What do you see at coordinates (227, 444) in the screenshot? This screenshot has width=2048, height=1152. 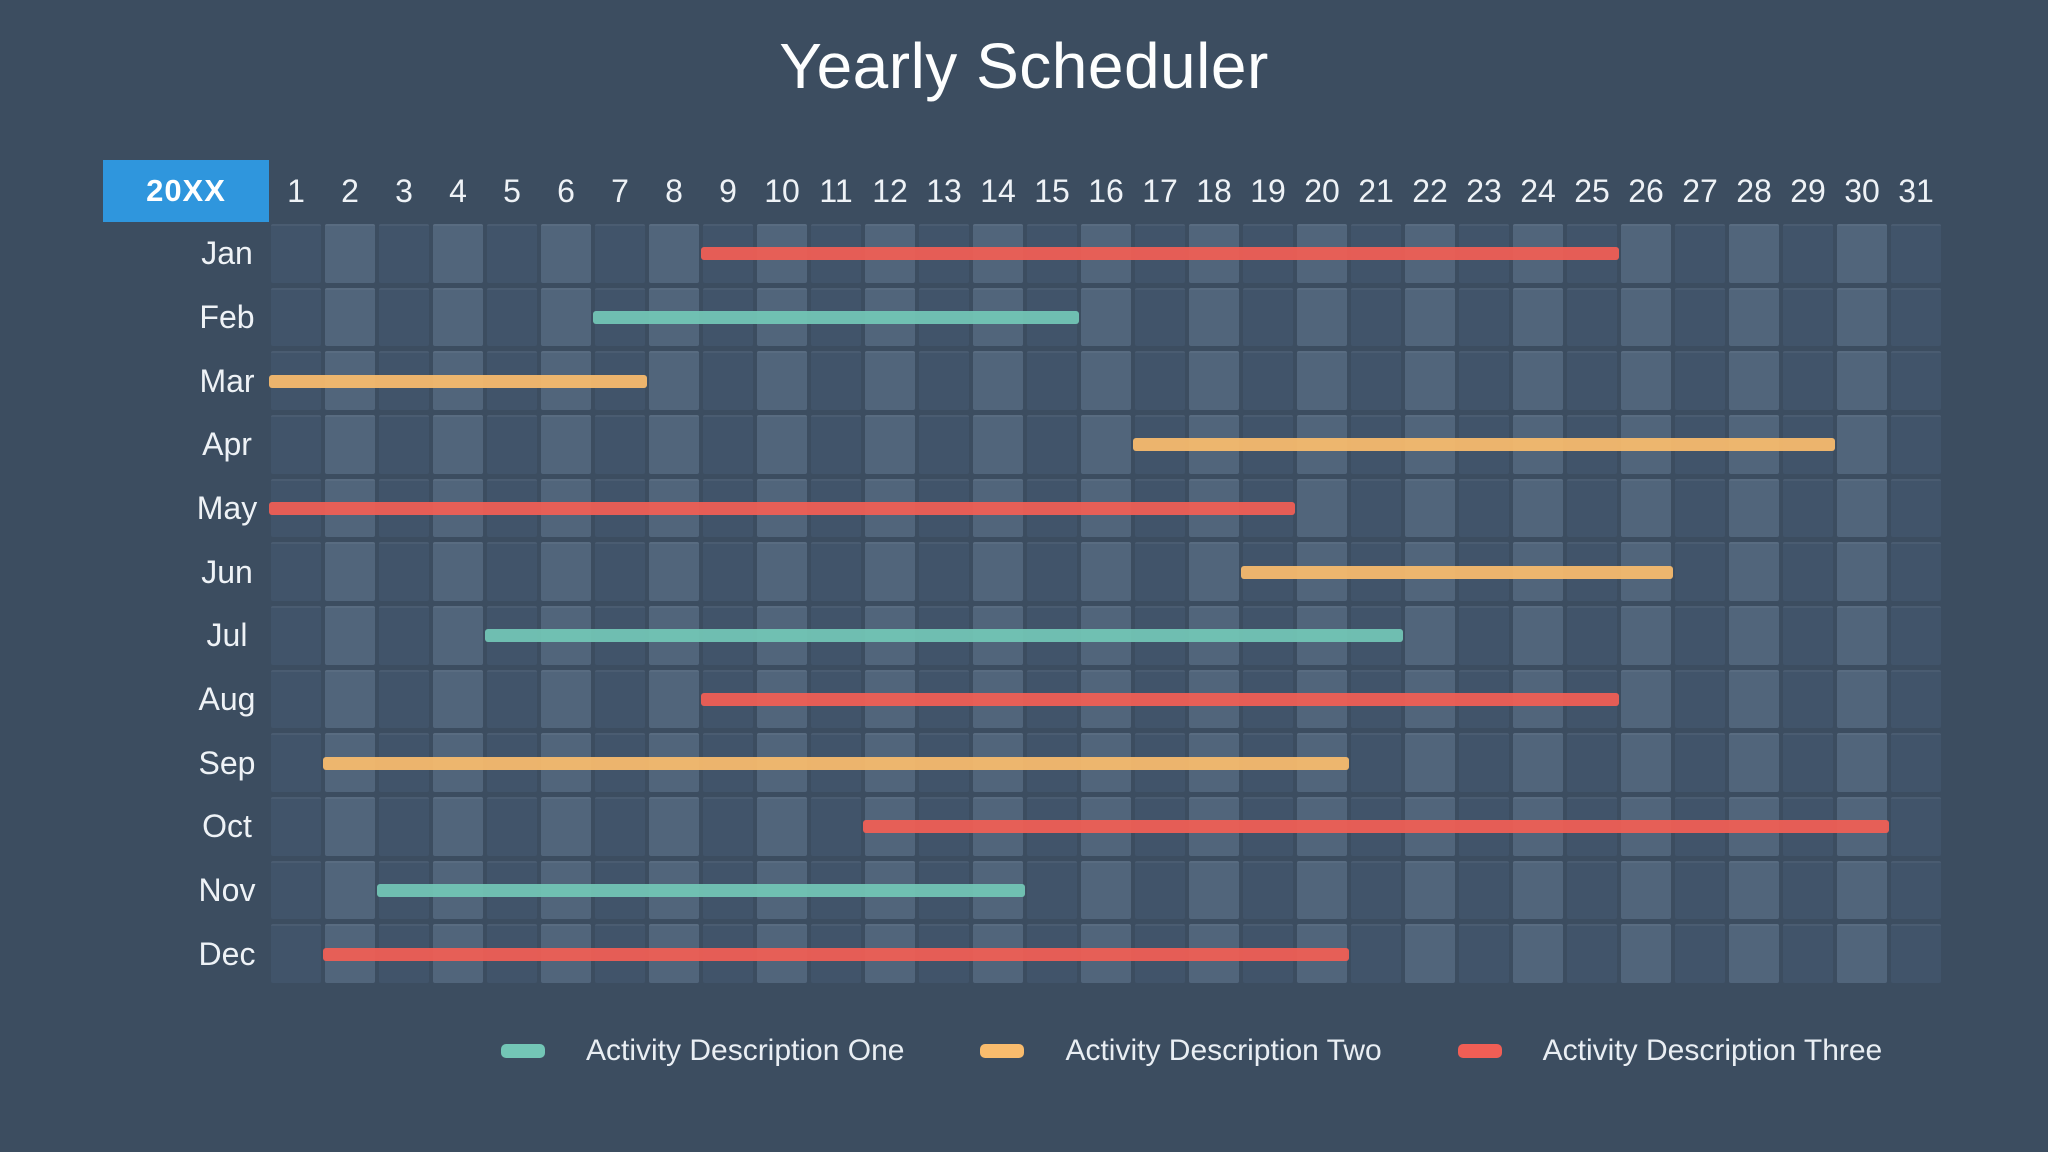 I see `month-label: Apr` at bounding box center [227, 444].